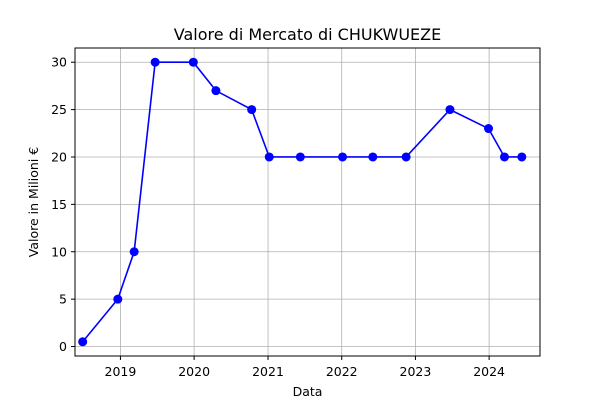  I want to click on x-axis-label: Data, so click(308, 391).